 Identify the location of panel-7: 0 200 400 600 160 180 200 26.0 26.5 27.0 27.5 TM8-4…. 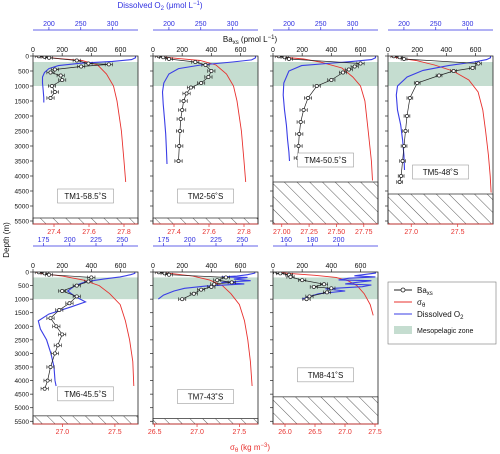
(326, 336).